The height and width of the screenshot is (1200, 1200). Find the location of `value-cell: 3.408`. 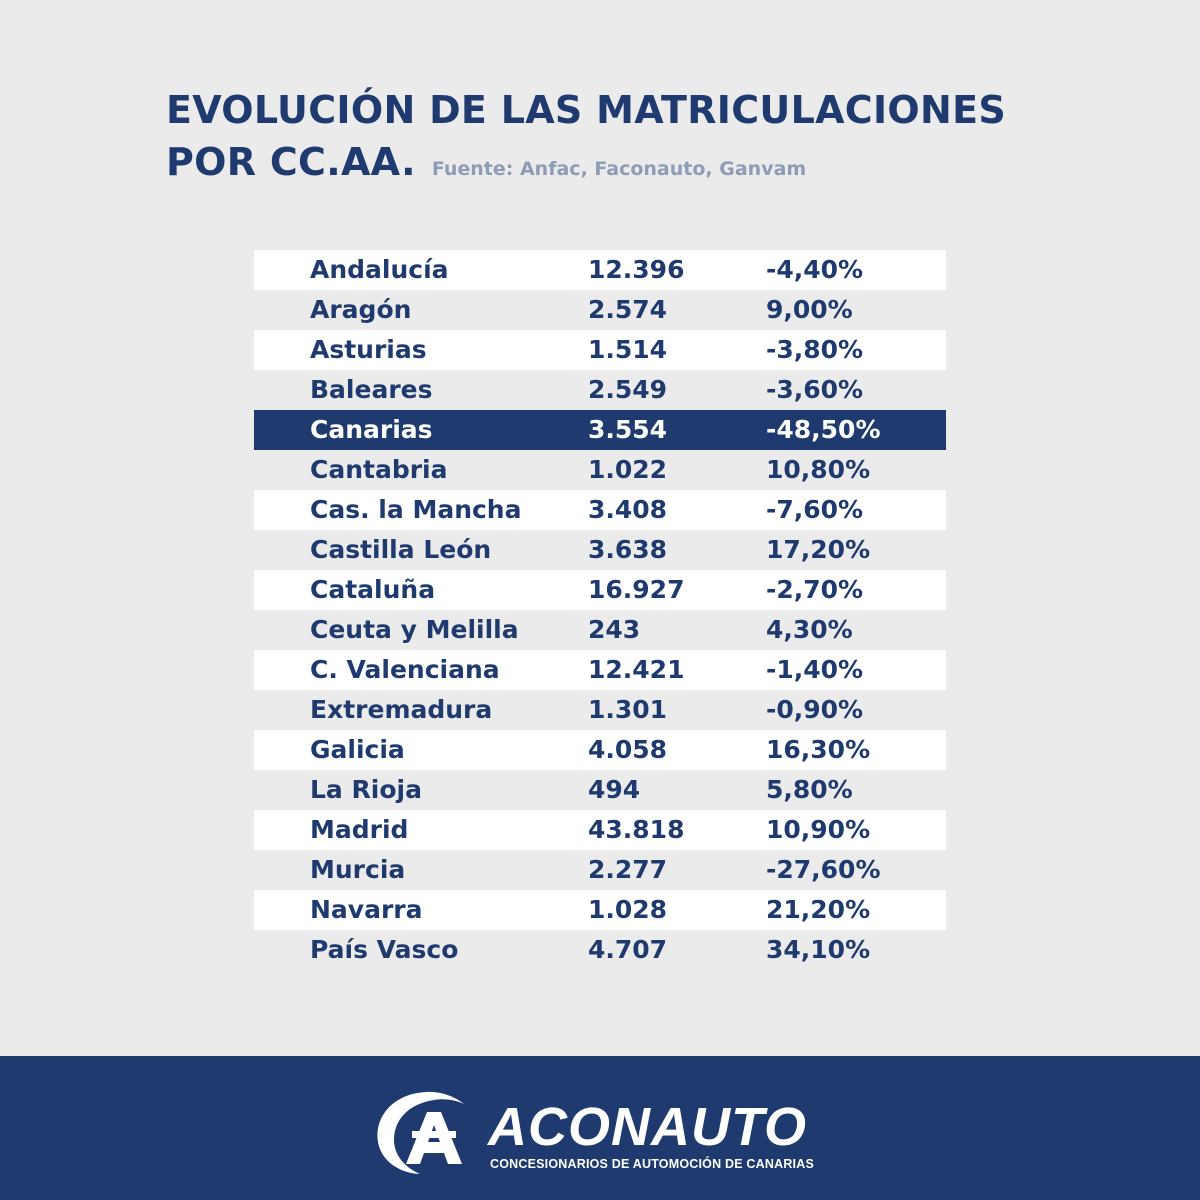

value-cell: 3.408 is located at coordinates (628, 509).